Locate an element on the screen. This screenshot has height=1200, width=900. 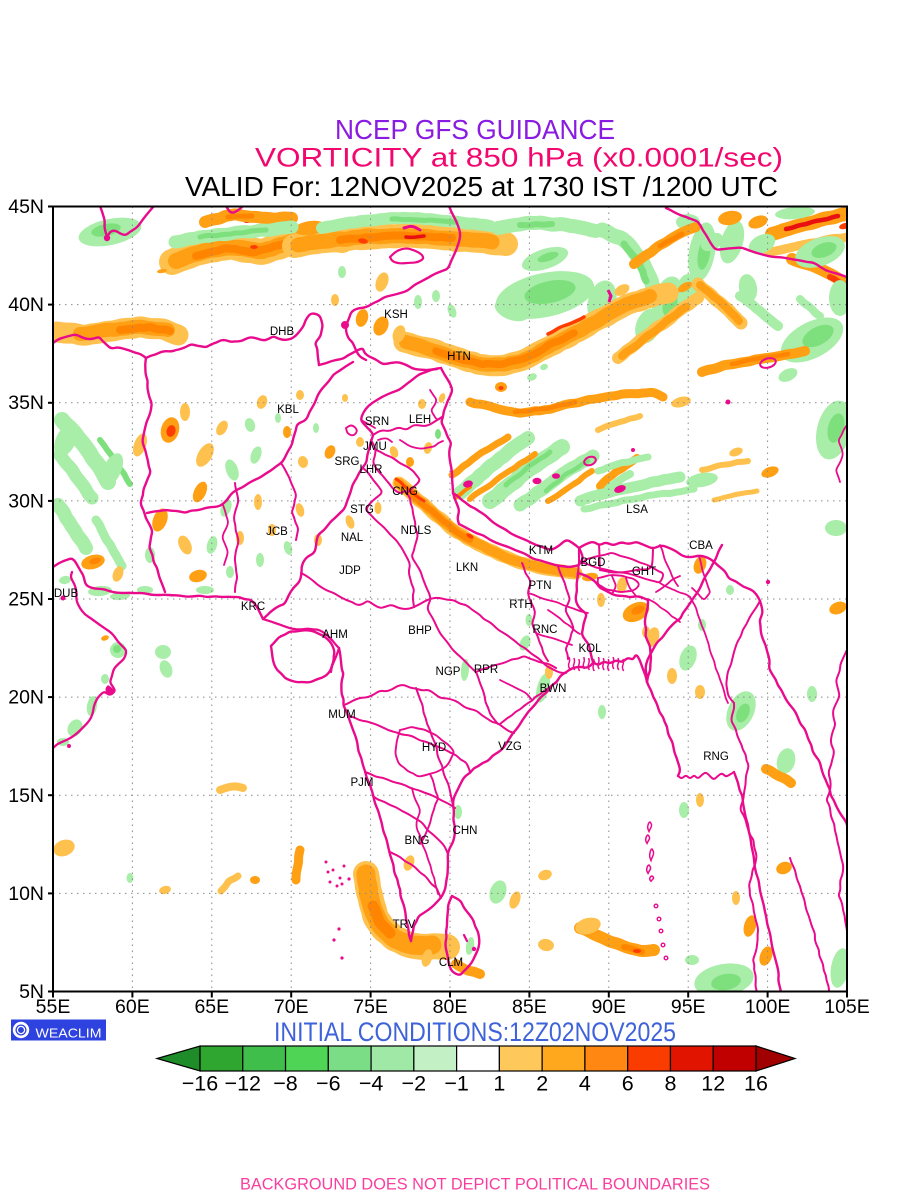
svg-text: CNG is located at coordinates (405, 492).